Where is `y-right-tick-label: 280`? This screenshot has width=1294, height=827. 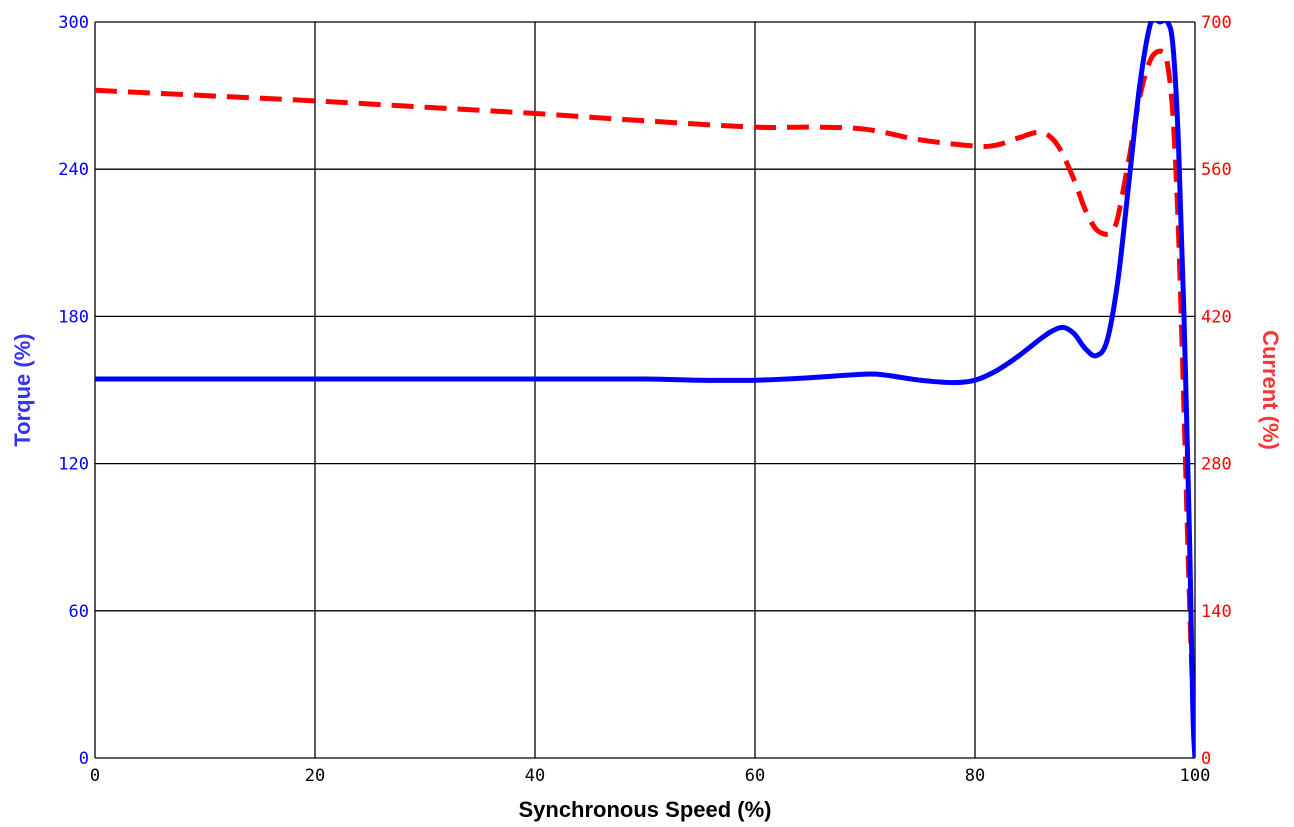 y-right-tick-label: 280 is located at coordinates (1216, 465).